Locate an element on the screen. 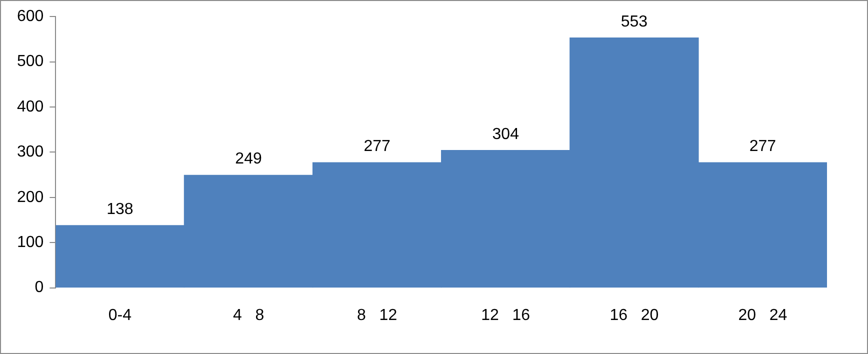 Image resolution: width=868 pixels, height=354 pixels. data-label: 553 is located at coordinates (634, 21).